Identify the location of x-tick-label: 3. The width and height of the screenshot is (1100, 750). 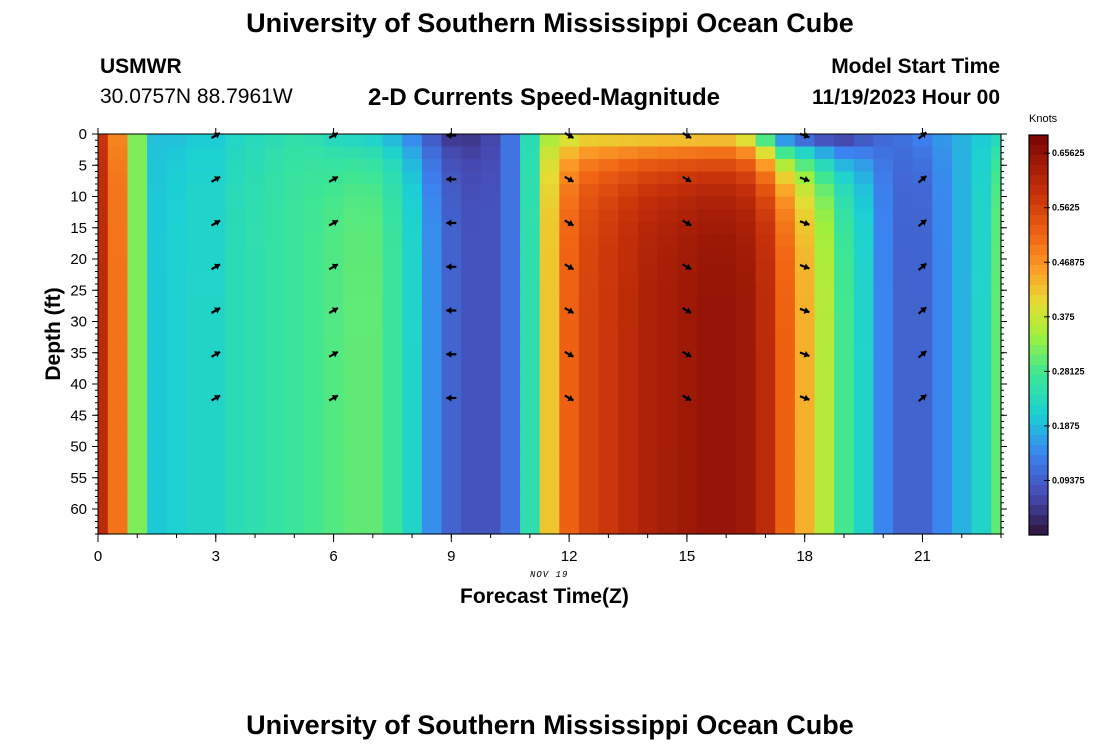
(216, 556).